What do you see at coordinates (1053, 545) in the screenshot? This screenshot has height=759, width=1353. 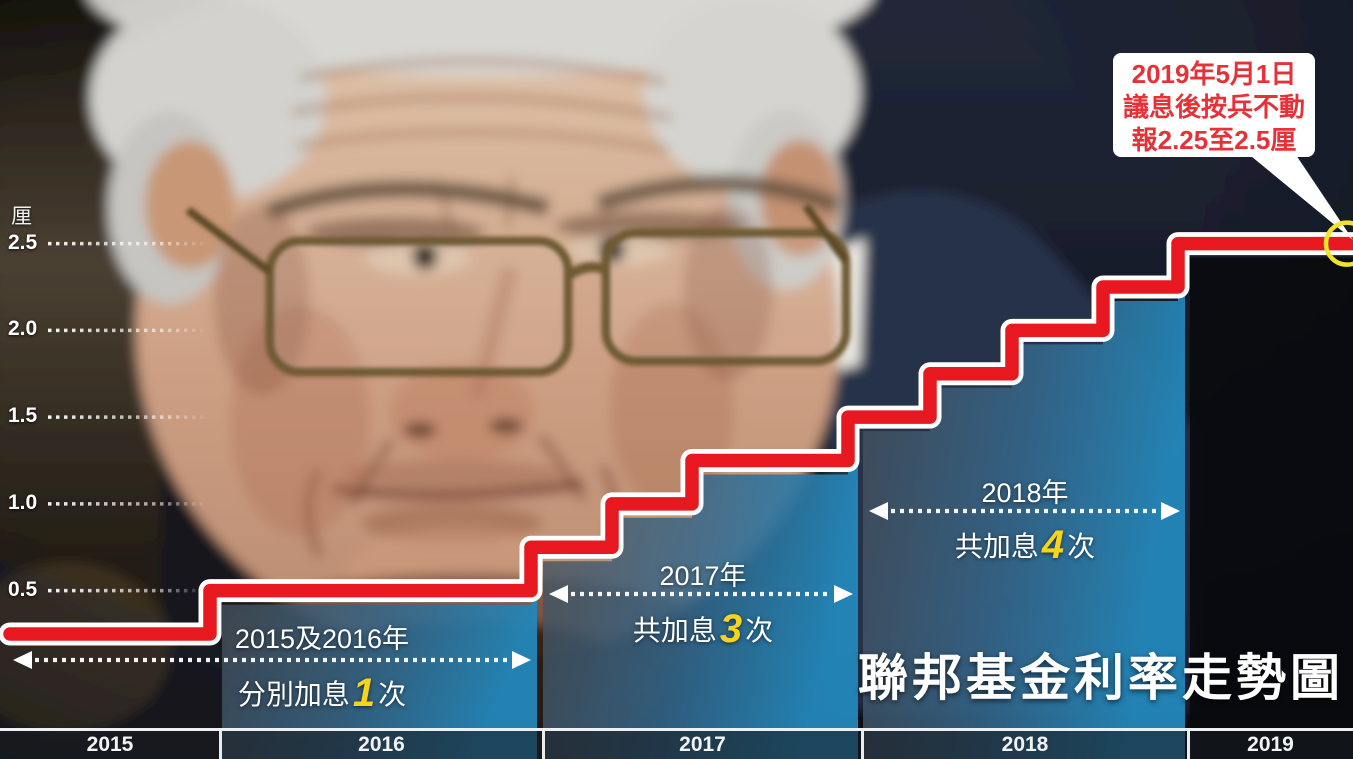 I see `hike-count: 4` at bounding box center [1053, 545].